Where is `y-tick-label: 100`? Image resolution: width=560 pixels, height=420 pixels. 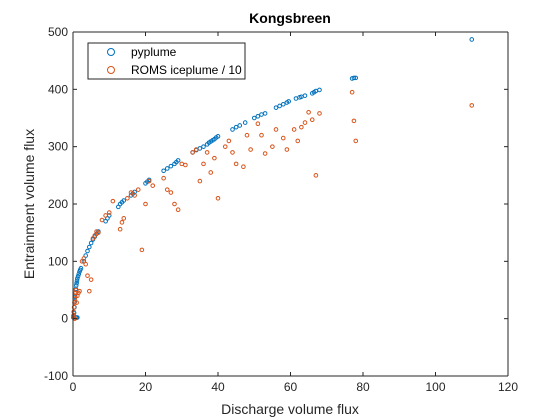
y-tick-label: 100 is located at coordinates (58, 261).